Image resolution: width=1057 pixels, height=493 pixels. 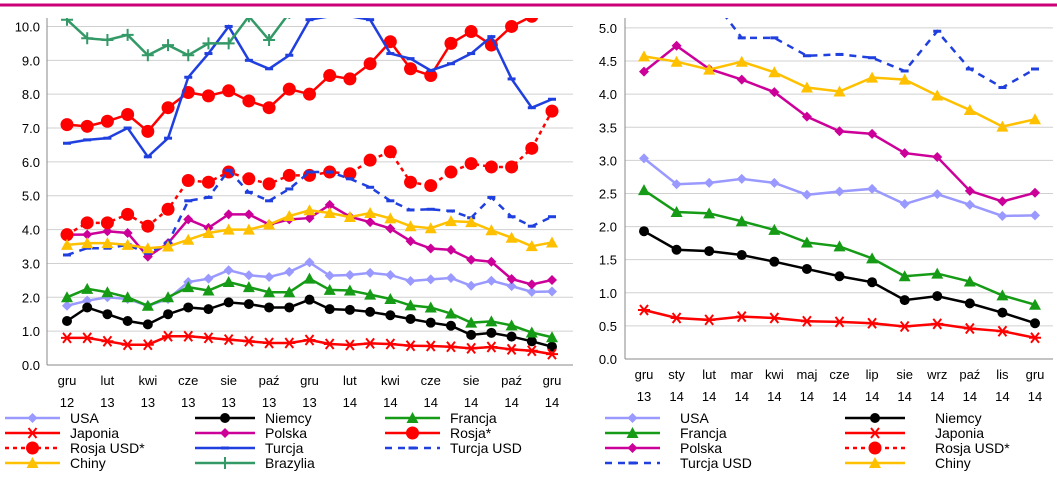 What do you see at coordinates (31, 297) in the screenshot?
I see `y-tick-label: 2.0` at bounding box center [31, 297].